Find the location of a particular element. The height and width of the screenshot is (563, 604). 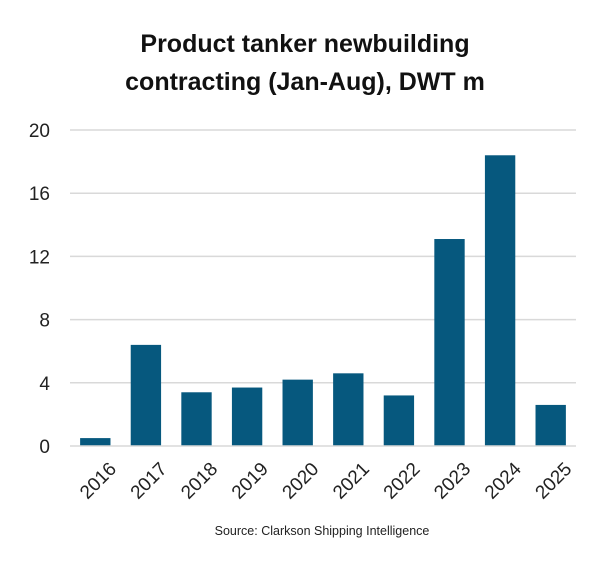

bar-2016 is located at coordinates (95, 442).